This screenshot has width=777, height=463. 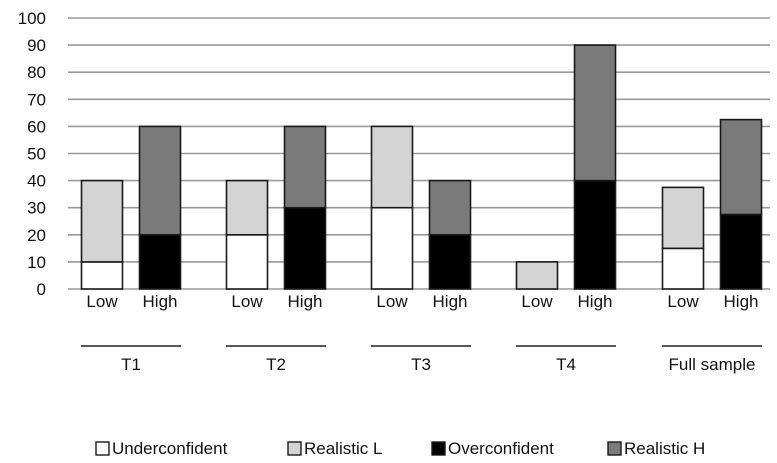 I want to click on legend-label: Overconfident, so click(x=501, y=448).